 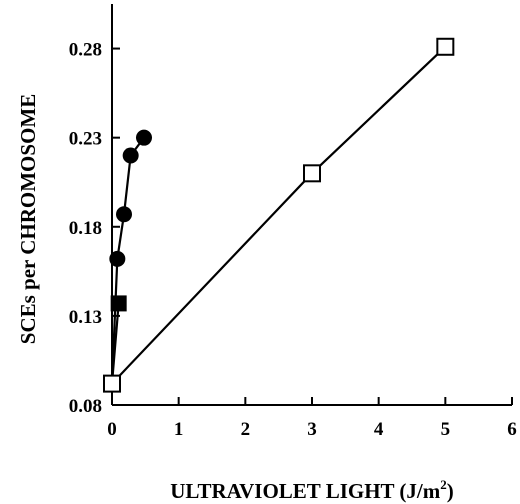 What do you see at coordinates (312, 490) in the screenshot?
I see `x-axis-title: ULTRAVIOLET LIGHT (J/m2)` at bounding box center [312, 490].